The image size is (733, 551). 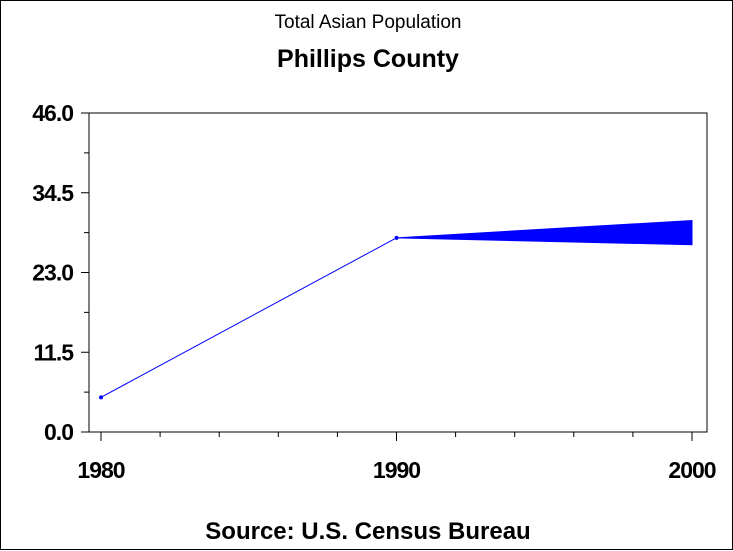 What do you see at coordinates (367, 531) in the screenshot?
I see `source-note: Source: U.S. Census Bureau` at bounding box center [367, 531].